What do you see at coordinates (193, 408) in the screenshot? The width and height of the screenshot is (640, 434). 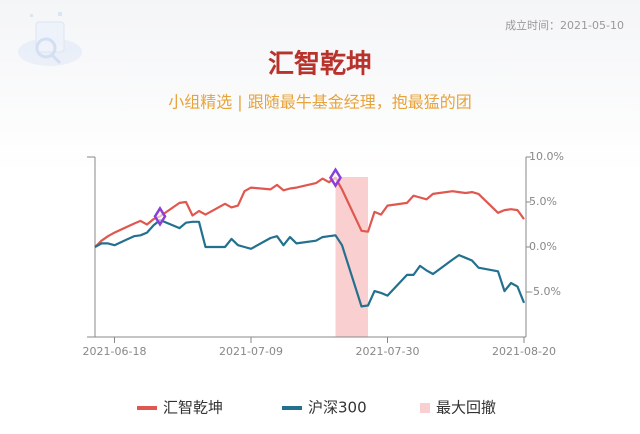 I see `legend-label: 汇智乾坤` at bounding box center [193, 408].